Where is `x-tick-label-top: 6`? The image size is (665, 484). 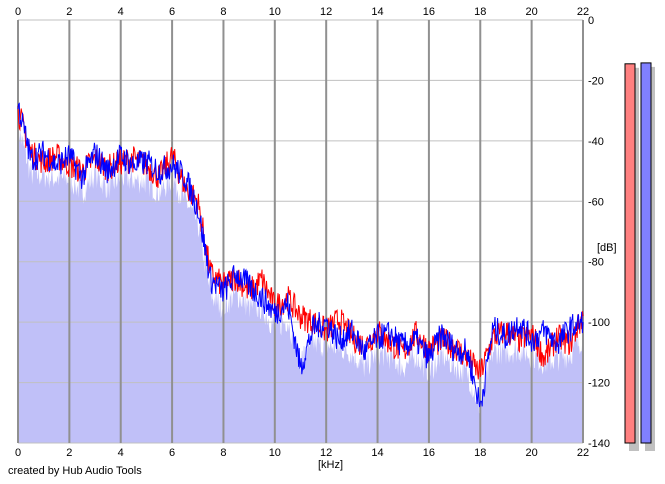 x-tick-label-top: 6 is located at coordinates (172, 12).